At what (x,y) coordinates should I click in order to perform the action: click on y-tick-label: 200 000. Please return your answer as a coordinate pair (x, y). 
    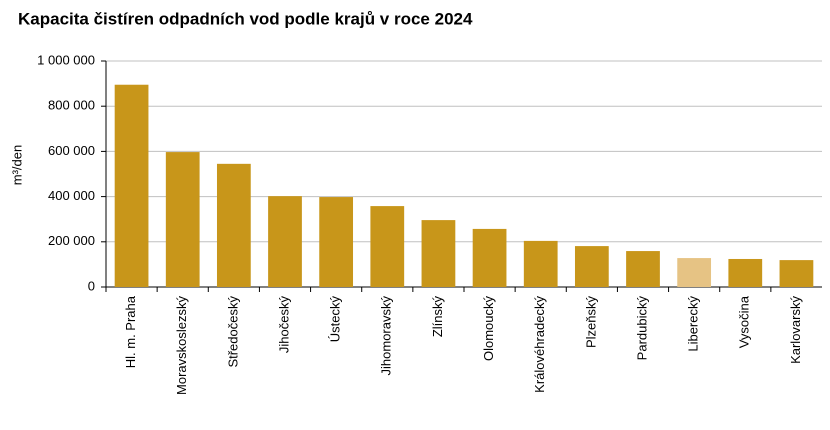
    Looking at the image, I should click on (71, 240).